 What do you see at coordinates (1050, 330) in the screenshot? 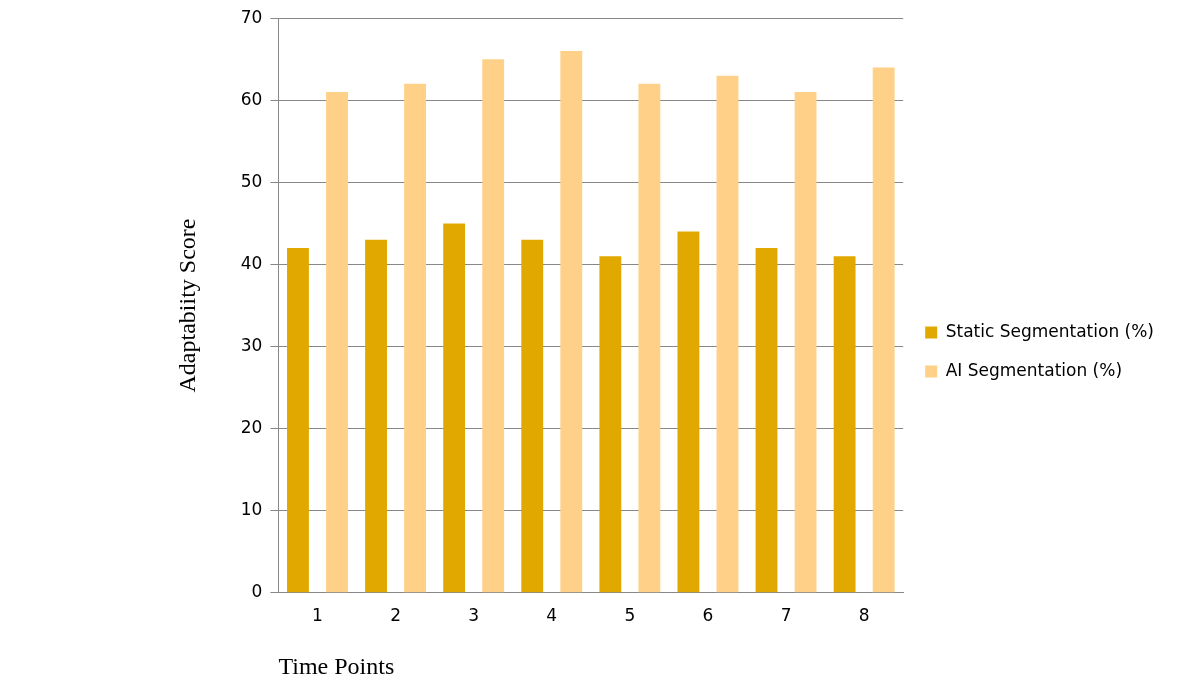
I see `legend-label: Static Segmentation (%)` at bounding box center [1050, 330].